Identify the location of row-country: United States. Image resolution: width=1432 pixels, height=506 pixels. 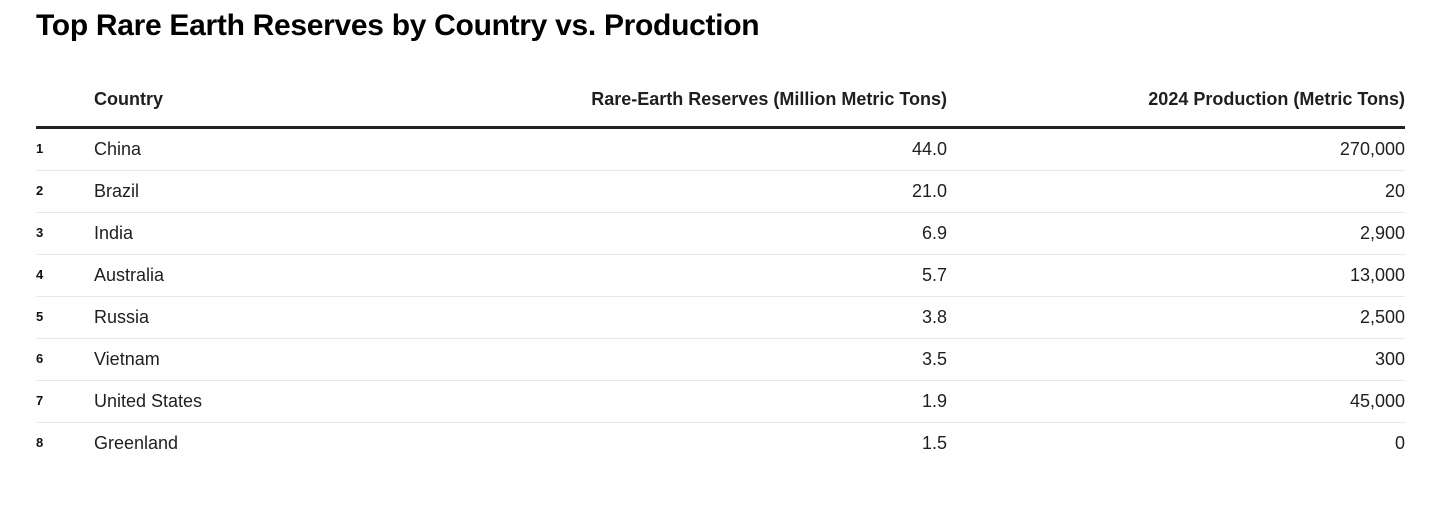
(307, 401).